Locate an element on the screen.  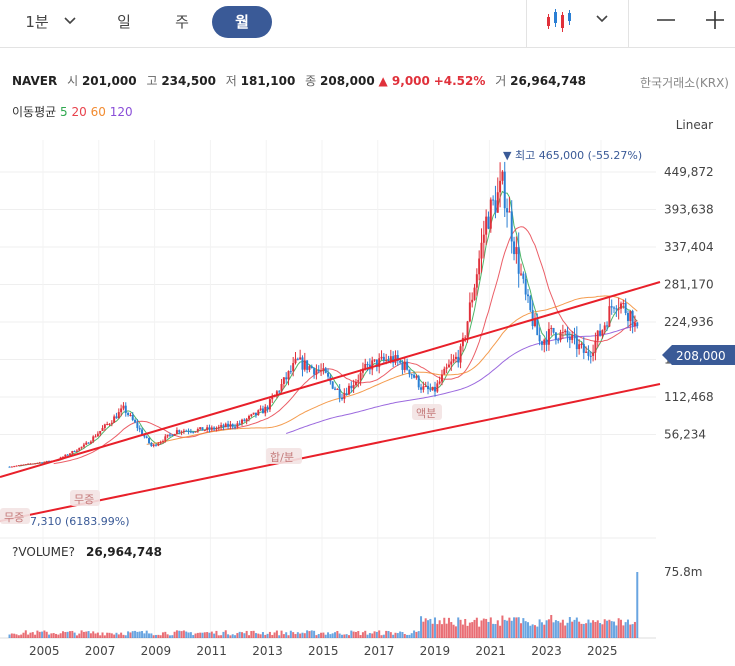
volume-label: 거 is located at coordinates (501, 81).